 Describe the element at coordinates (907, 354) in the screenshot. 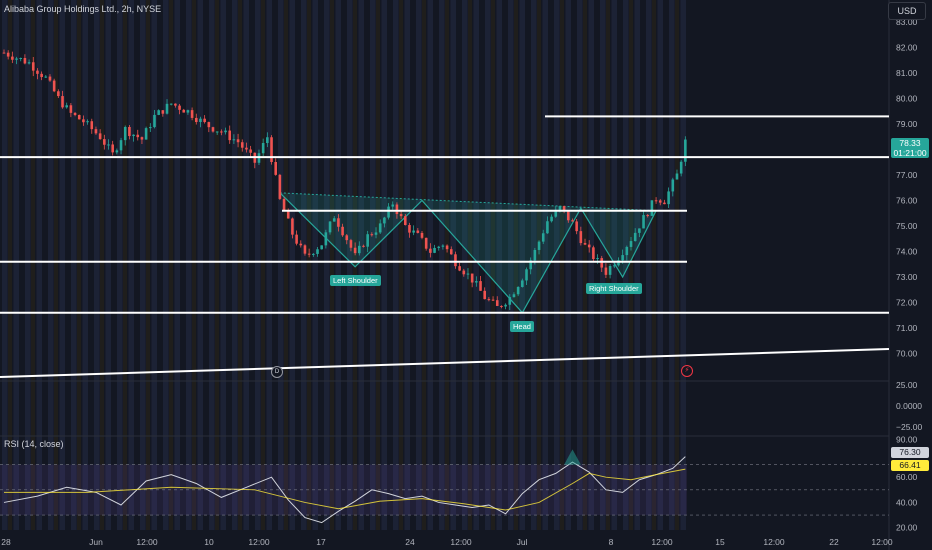

I see `price-tick-label: 70.00` at that location.